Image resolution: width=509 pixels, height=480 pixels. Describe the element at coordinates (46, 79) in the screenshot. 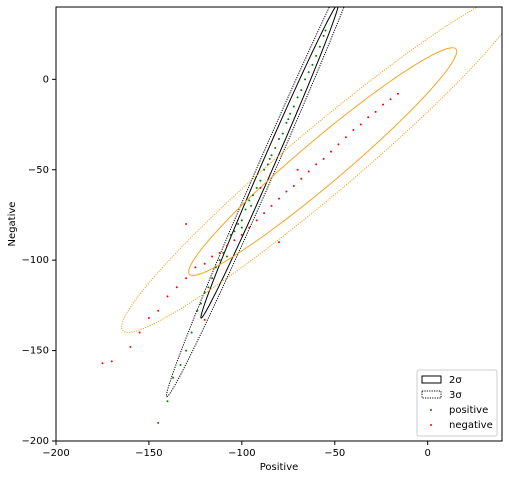

I see `y-tick-label: 0` at that location.